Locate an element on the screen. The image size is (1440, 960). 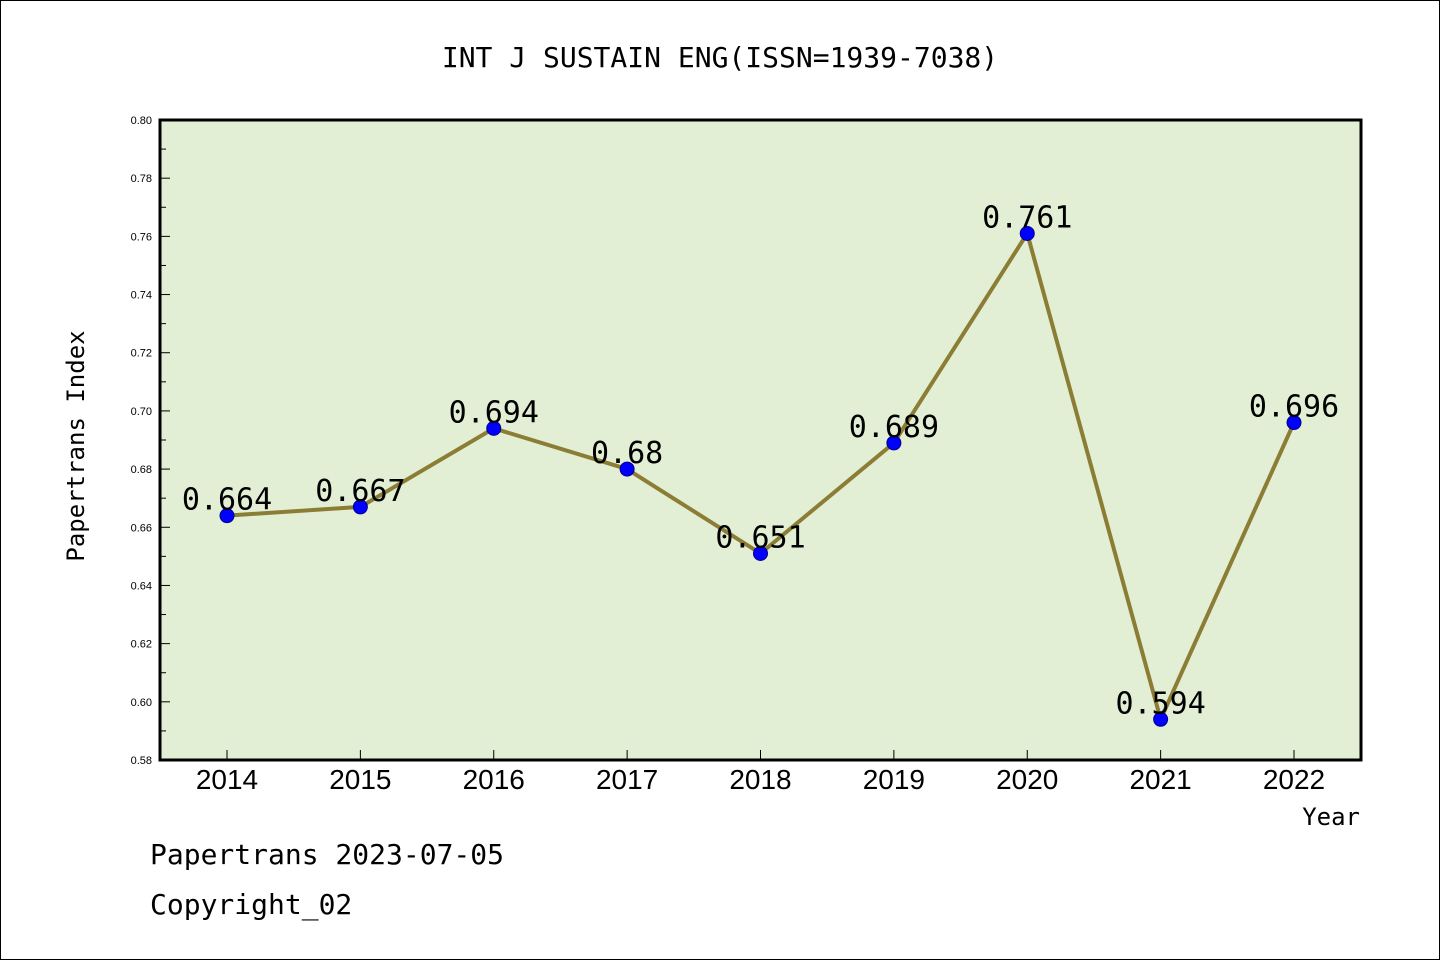
y-tick-label: 0.76 is located at coordinates (141, 237).